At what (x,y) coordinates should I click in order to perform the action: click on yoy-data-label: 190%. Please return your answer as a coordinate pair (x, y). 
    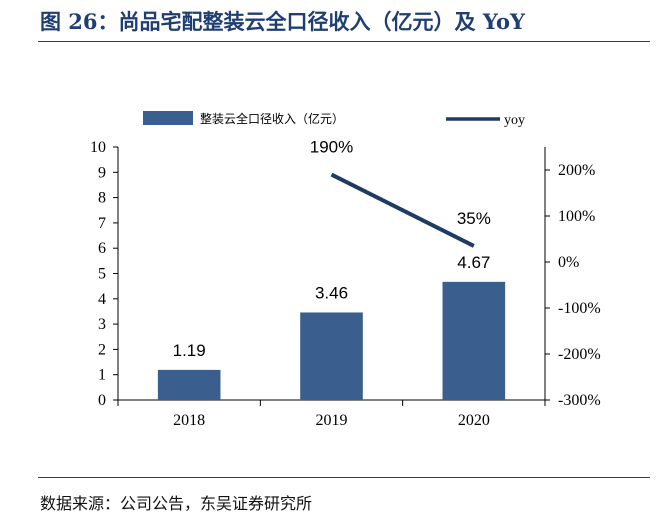
    Looking at the image, I should click on (331, 147).